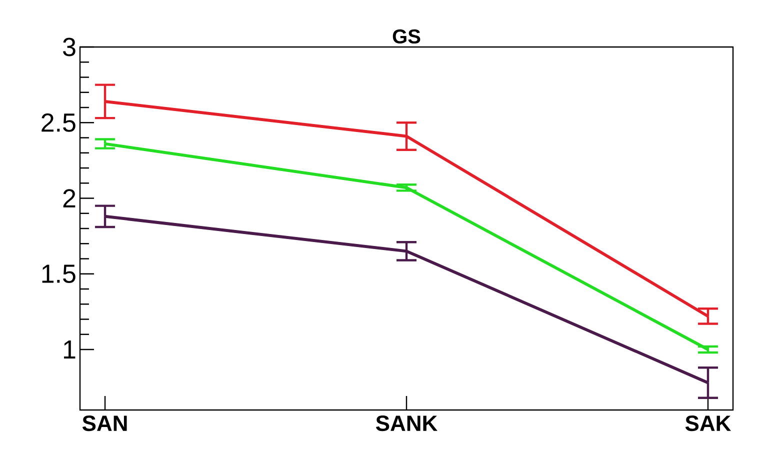 The width and height of the screenshot is (767, 457). I want to click on y-tick-label: 1, so click(70, 349).